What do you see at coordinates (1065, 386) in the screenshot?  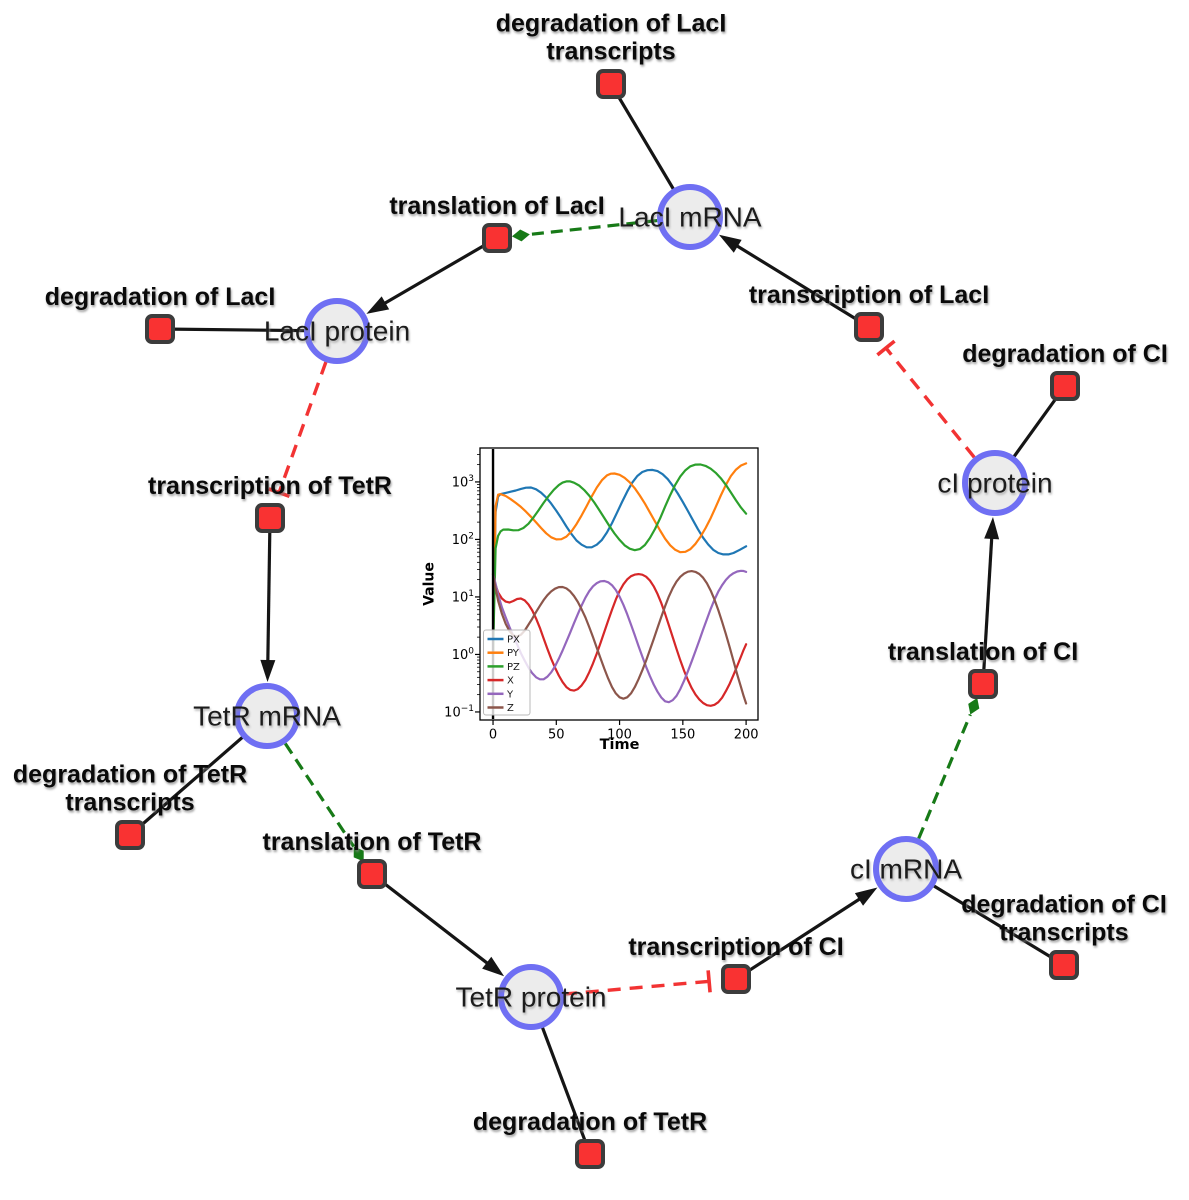 I see `reaction-node-degradation-of-ci` at bounding box center [1065, 386].